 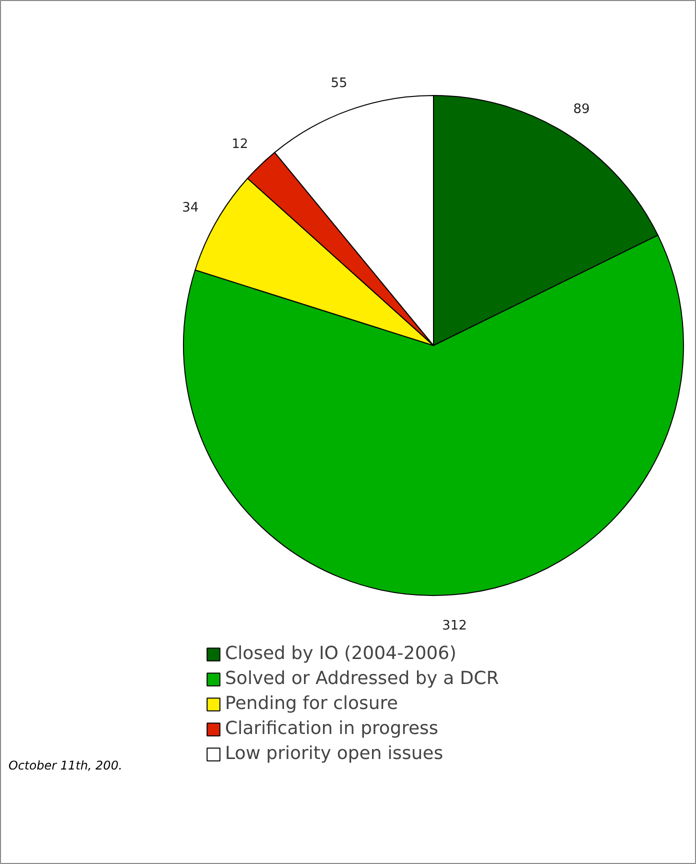 What do you see at coordinates (334, 753) in the screenshot?
I see `legend-label: Low priority open issues` at bounding box center [334, 753].